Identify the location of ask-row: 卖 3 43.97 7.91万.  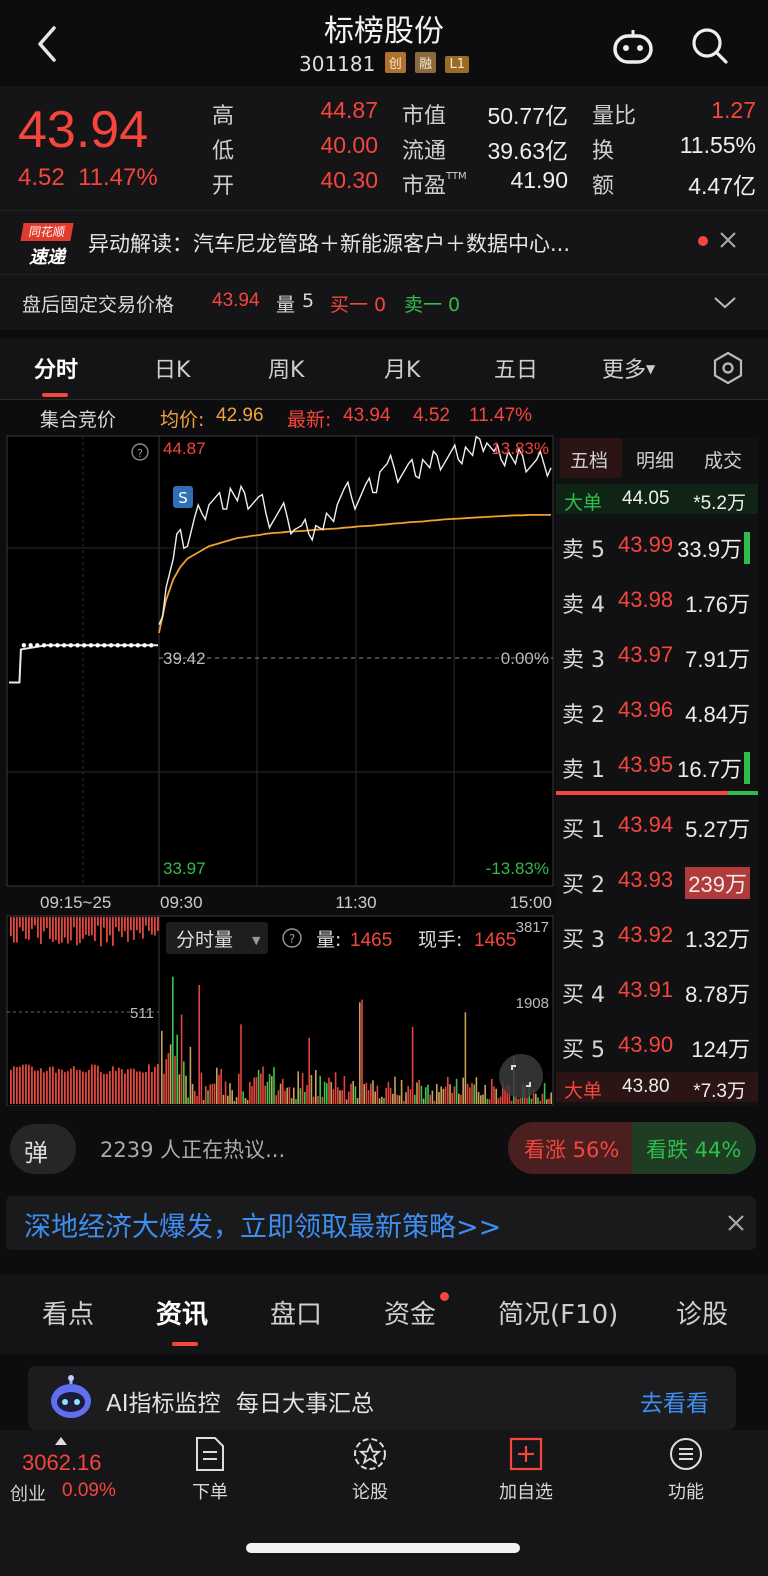
(657, 654).